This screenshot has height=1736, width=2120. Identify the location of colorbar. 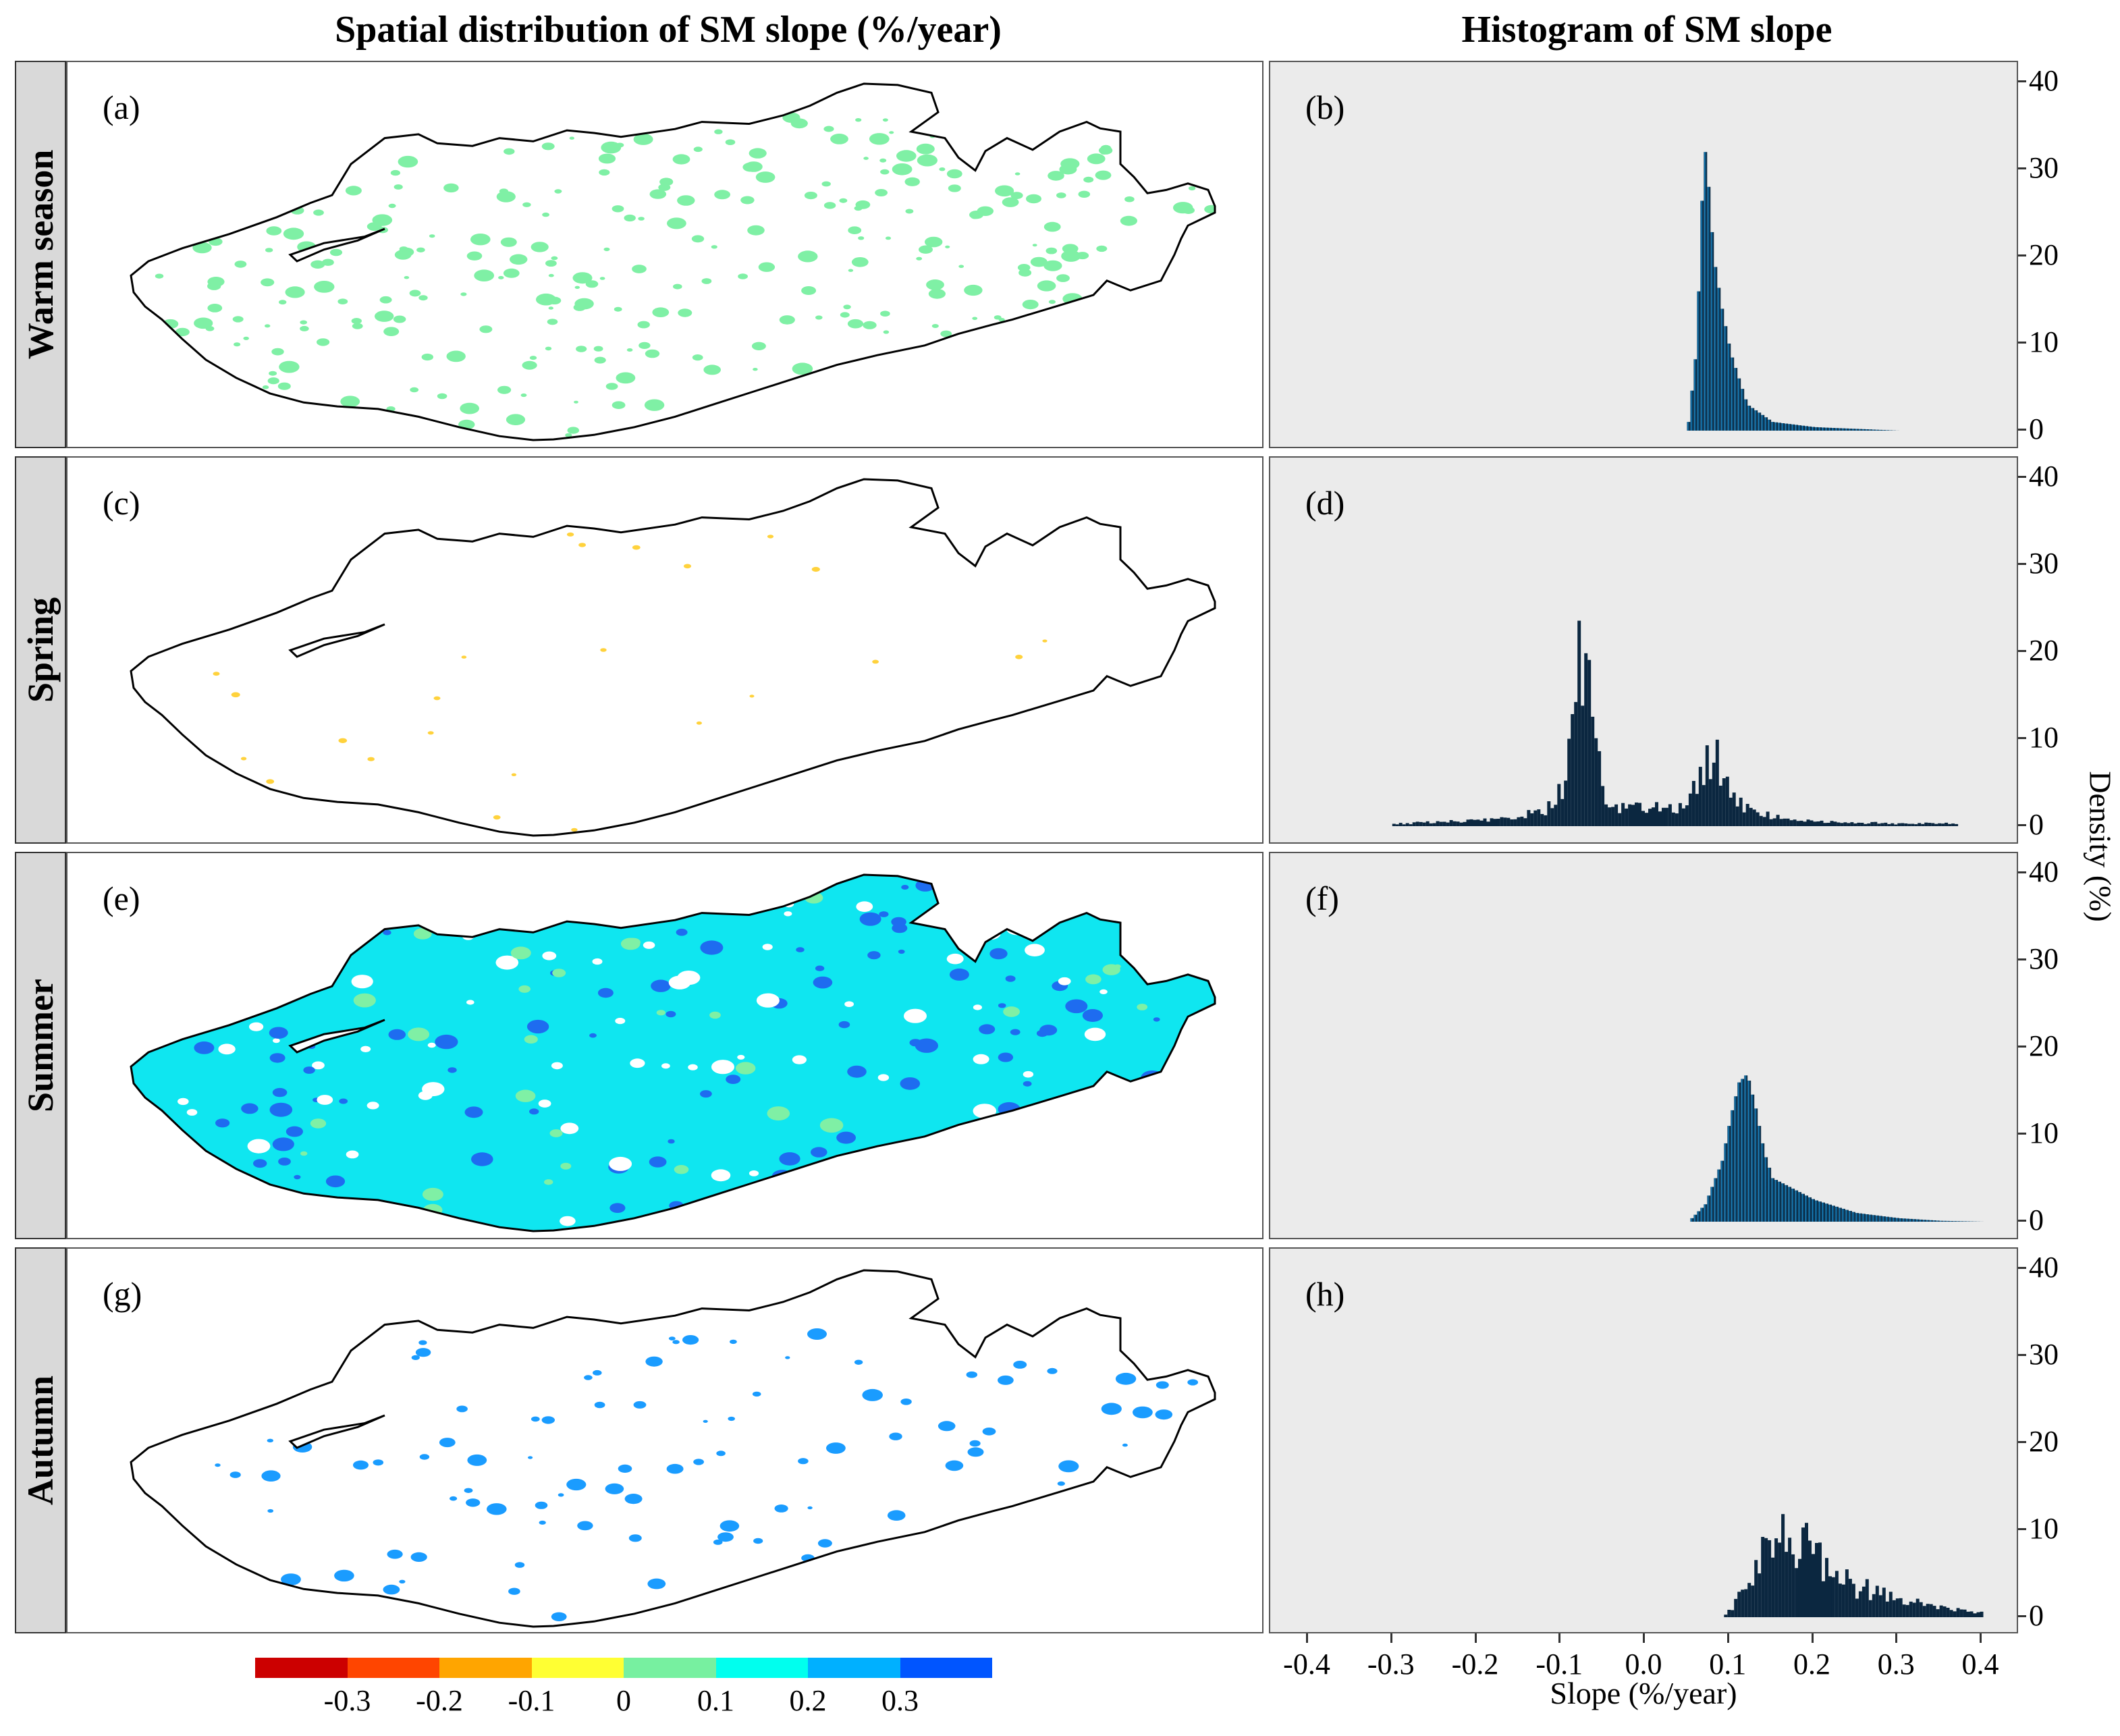
(623, 1668).